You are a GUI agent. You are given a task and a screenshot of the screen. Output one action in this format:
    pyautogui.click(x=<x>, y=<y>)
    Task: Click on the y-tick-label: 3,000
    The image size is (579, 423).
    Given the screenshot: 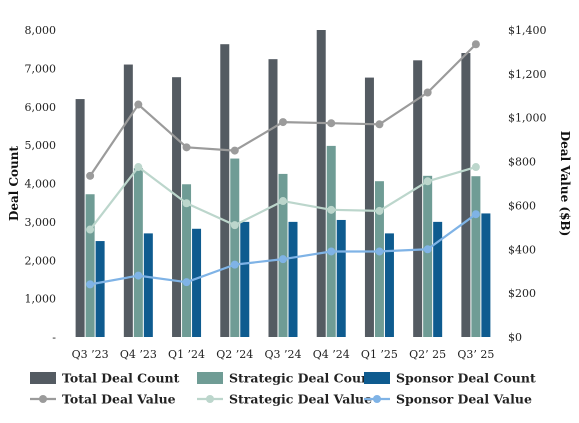 What is the action you would take?
    pyautogui.click(x=41, y=222)
    